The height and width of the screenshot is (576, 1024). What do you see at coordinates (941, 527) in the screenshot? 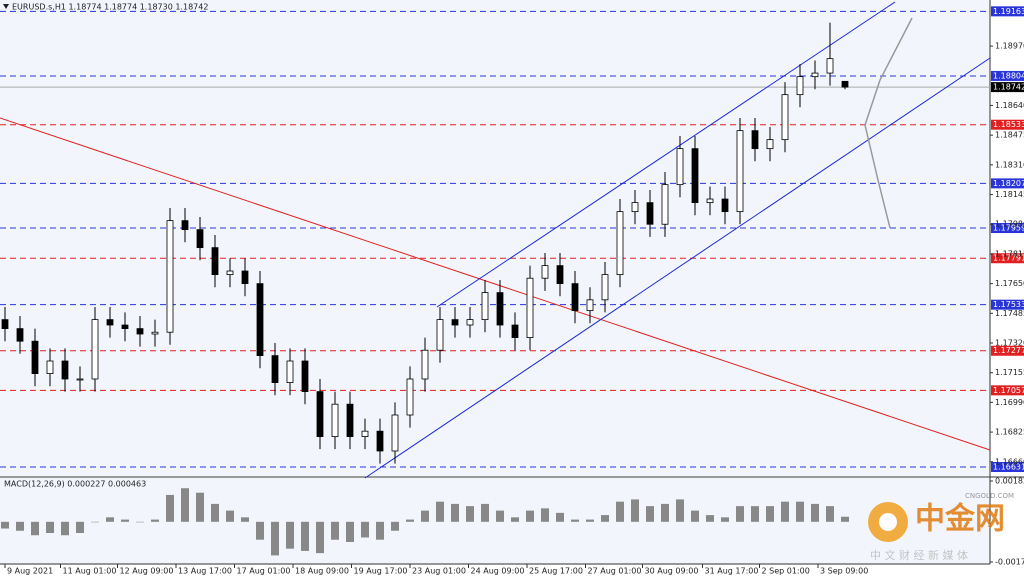
I see `watermark: 中金网 CNGOLD.COM 中 文 财 经 新 媒 体` at bounding box center [941, 527].